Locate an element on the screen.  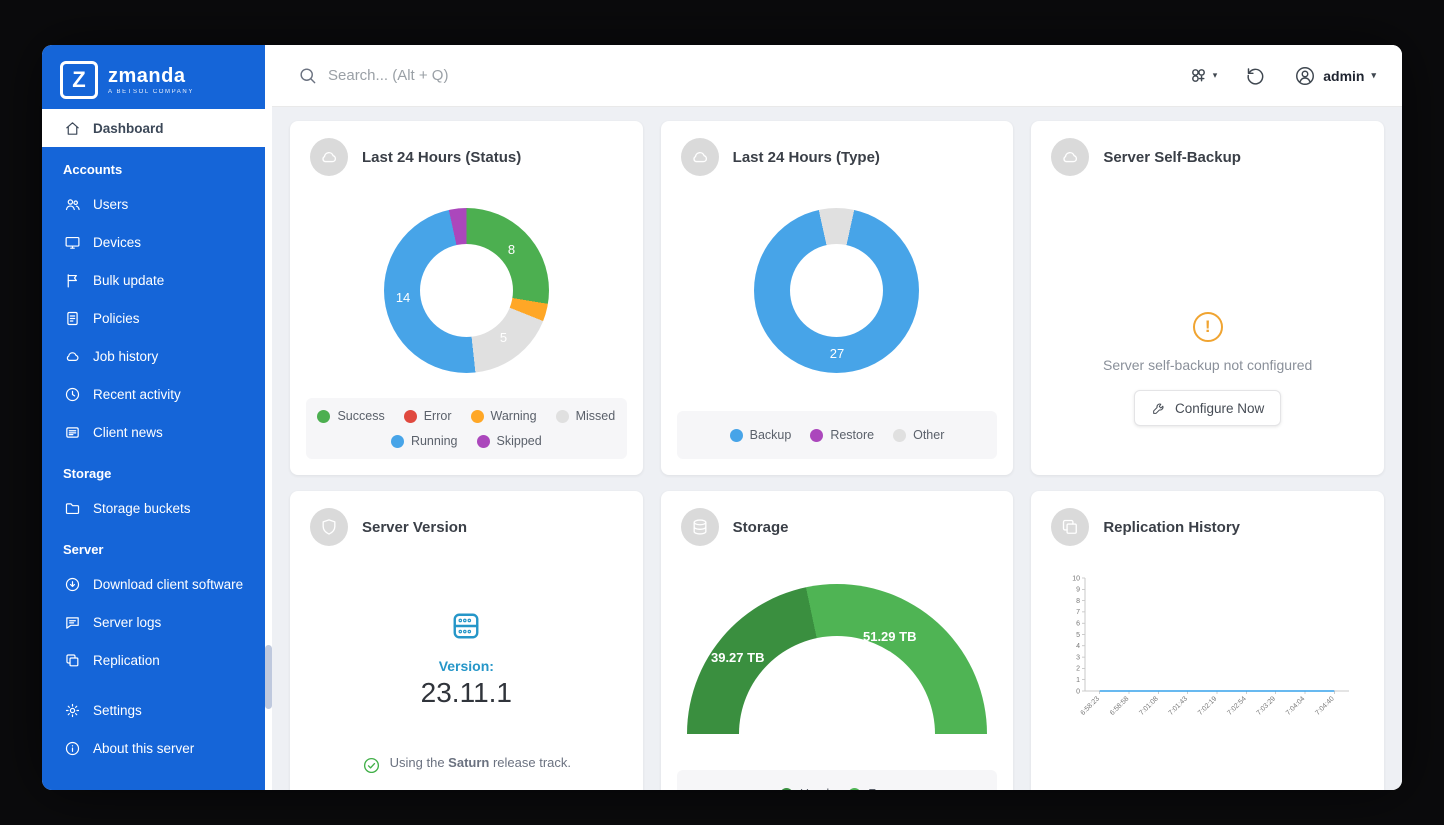
search-box is located at coordinates (743, 75).